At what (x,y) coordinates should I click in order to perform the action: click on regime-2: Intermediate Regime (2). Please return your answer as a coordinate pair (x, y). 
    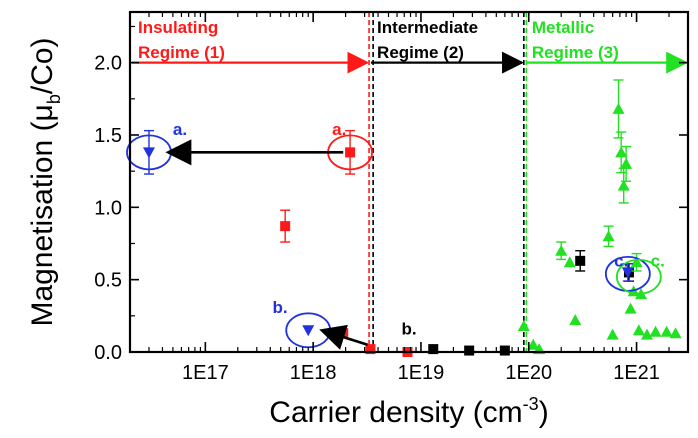
    Looking at the image, I should click on (448, 46).